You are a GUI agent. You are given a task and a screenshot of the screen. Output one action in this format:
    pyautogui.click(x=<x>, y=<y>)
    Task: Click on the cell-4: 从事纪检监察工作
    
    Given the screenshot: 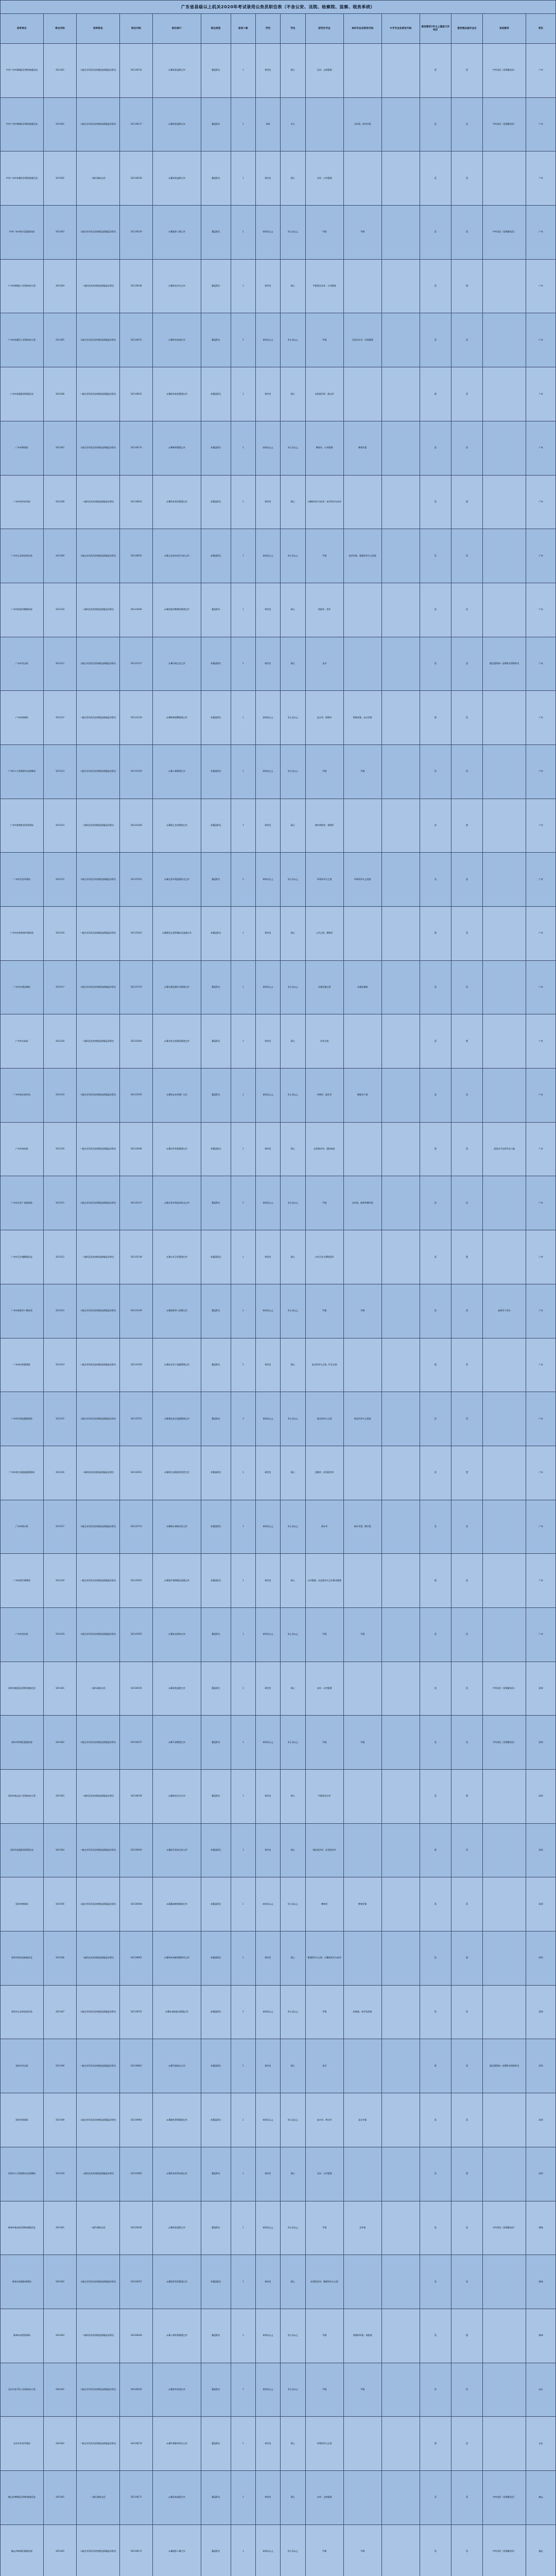 What is the action you would take?
    pyautogui.click(x=176, y=1688)
    